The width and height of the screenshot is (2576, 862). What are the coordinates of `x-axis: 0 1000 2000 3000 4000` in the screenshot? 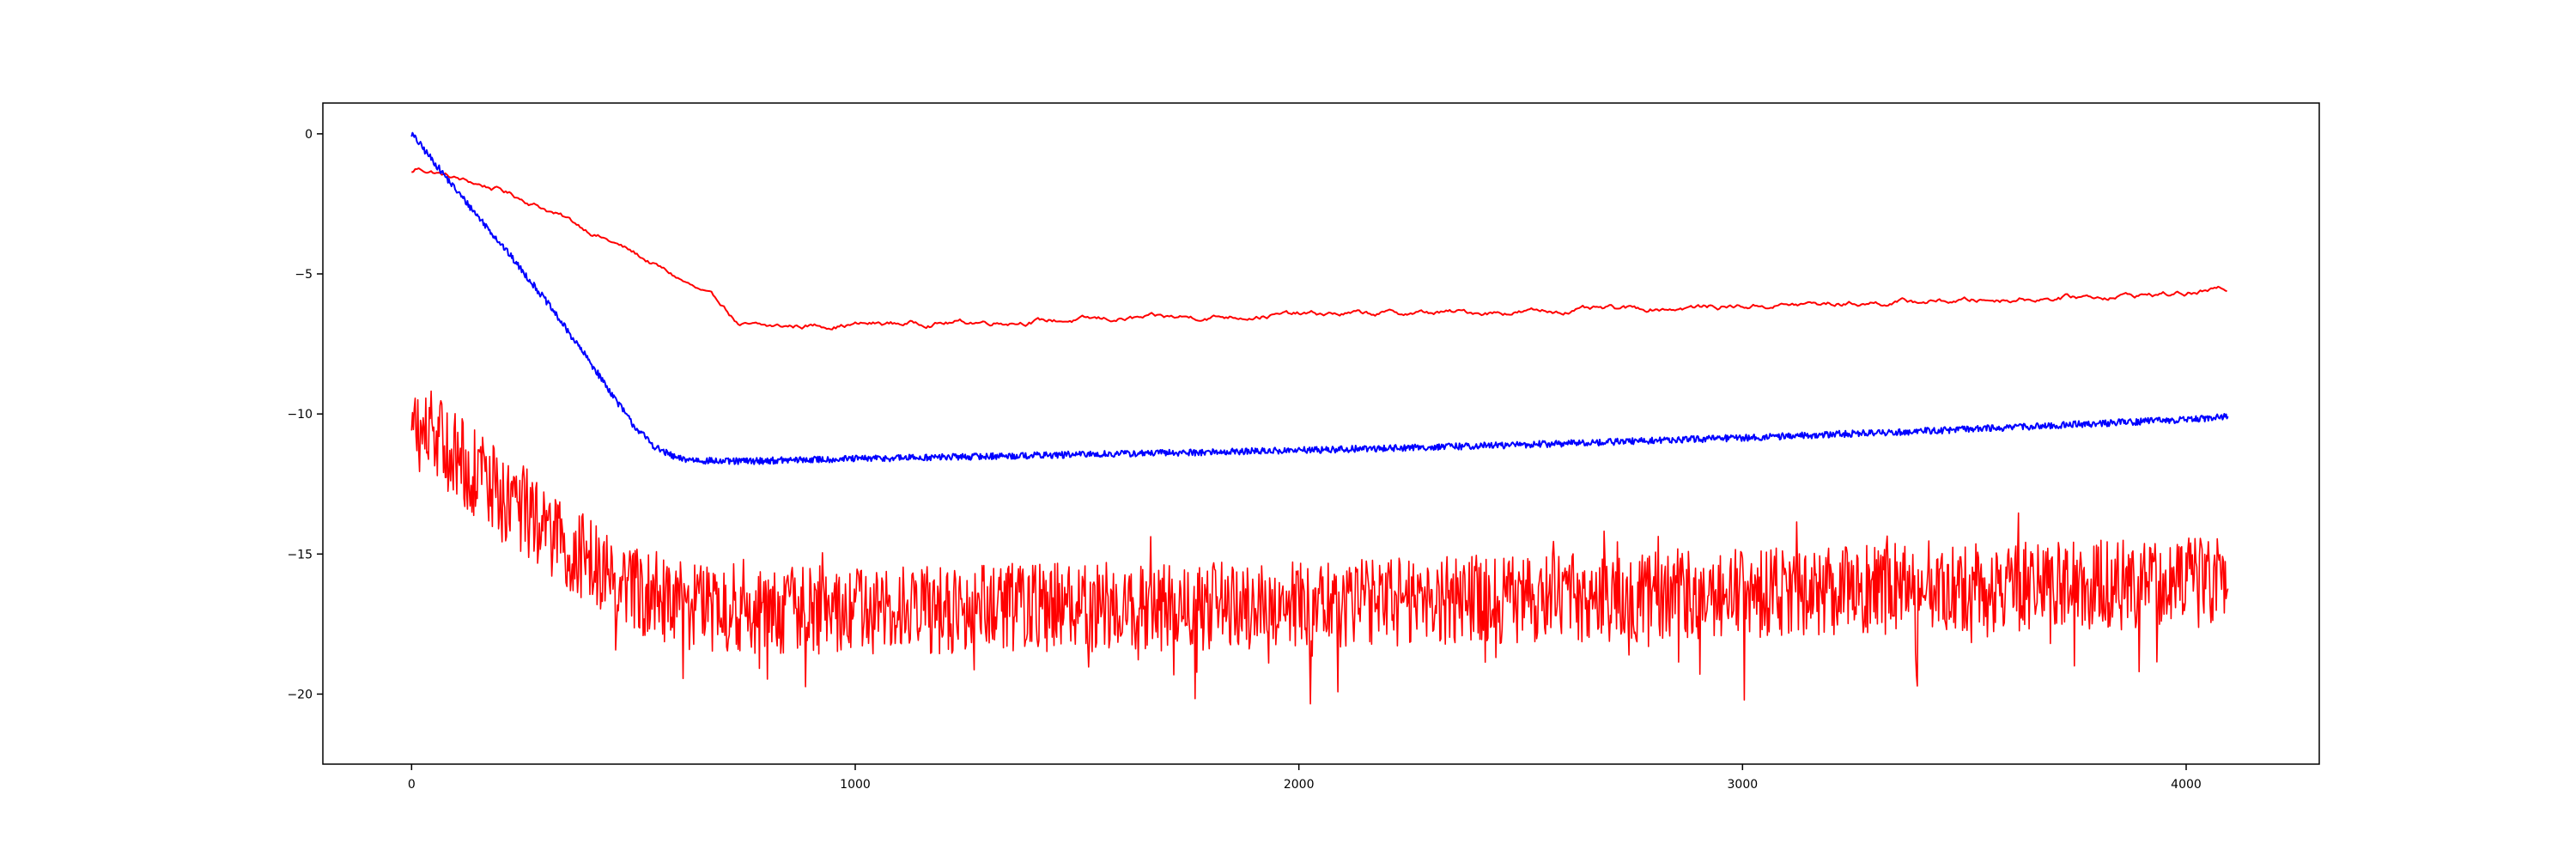 It's located at (1305, 778).